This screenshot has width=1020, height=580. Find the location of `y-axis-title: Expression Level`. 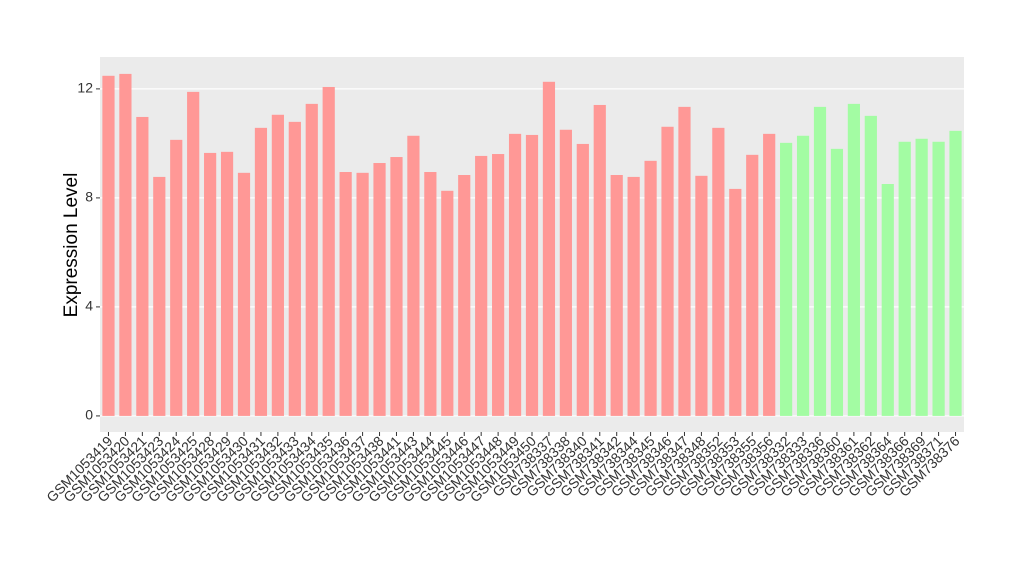

y-axis-title: Expression Level is located at coordinates (71, 245).